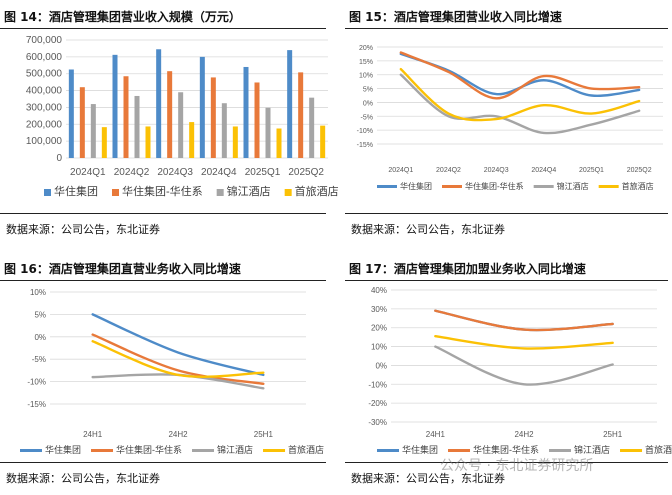 The width and height of the screenshot is (672, 495). What do you see at coordinates (377, 403) in the screenshot?
I see `y-tick-label: -20%` at bounding box center [377, 403].